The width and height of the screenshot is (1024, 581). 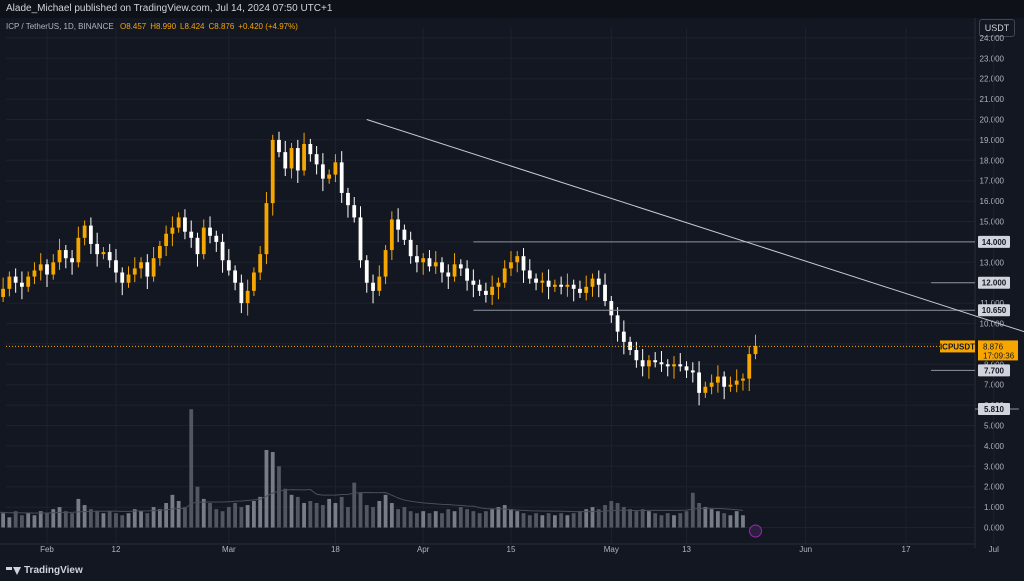 What do you see at coordinates (997, 28) in the screenshot?
I see `currency-unit-button: USDT` at bounding box center [997, 28].